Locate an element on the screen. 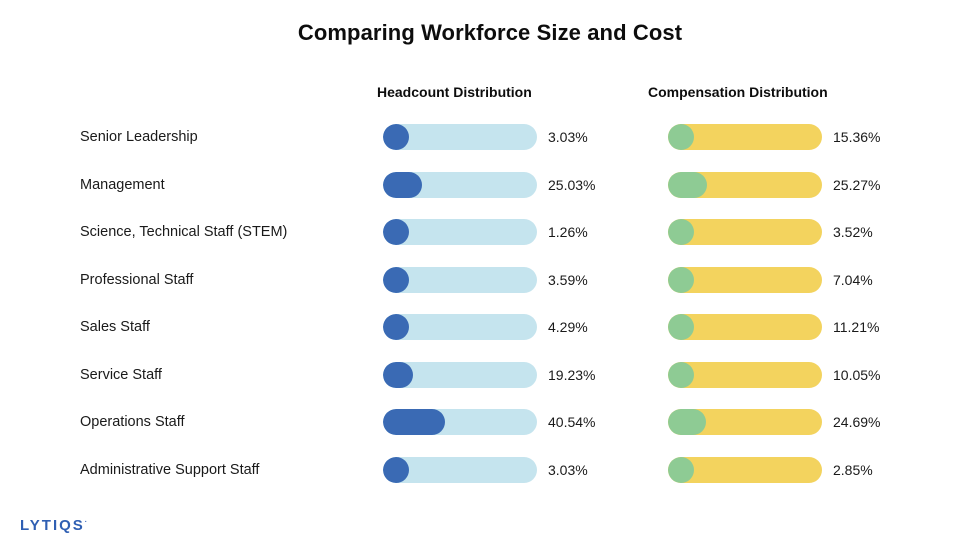 The height and width of the screenshot is (551, 980). logo-text: LYTIQS is located at coordinates (52, 525).